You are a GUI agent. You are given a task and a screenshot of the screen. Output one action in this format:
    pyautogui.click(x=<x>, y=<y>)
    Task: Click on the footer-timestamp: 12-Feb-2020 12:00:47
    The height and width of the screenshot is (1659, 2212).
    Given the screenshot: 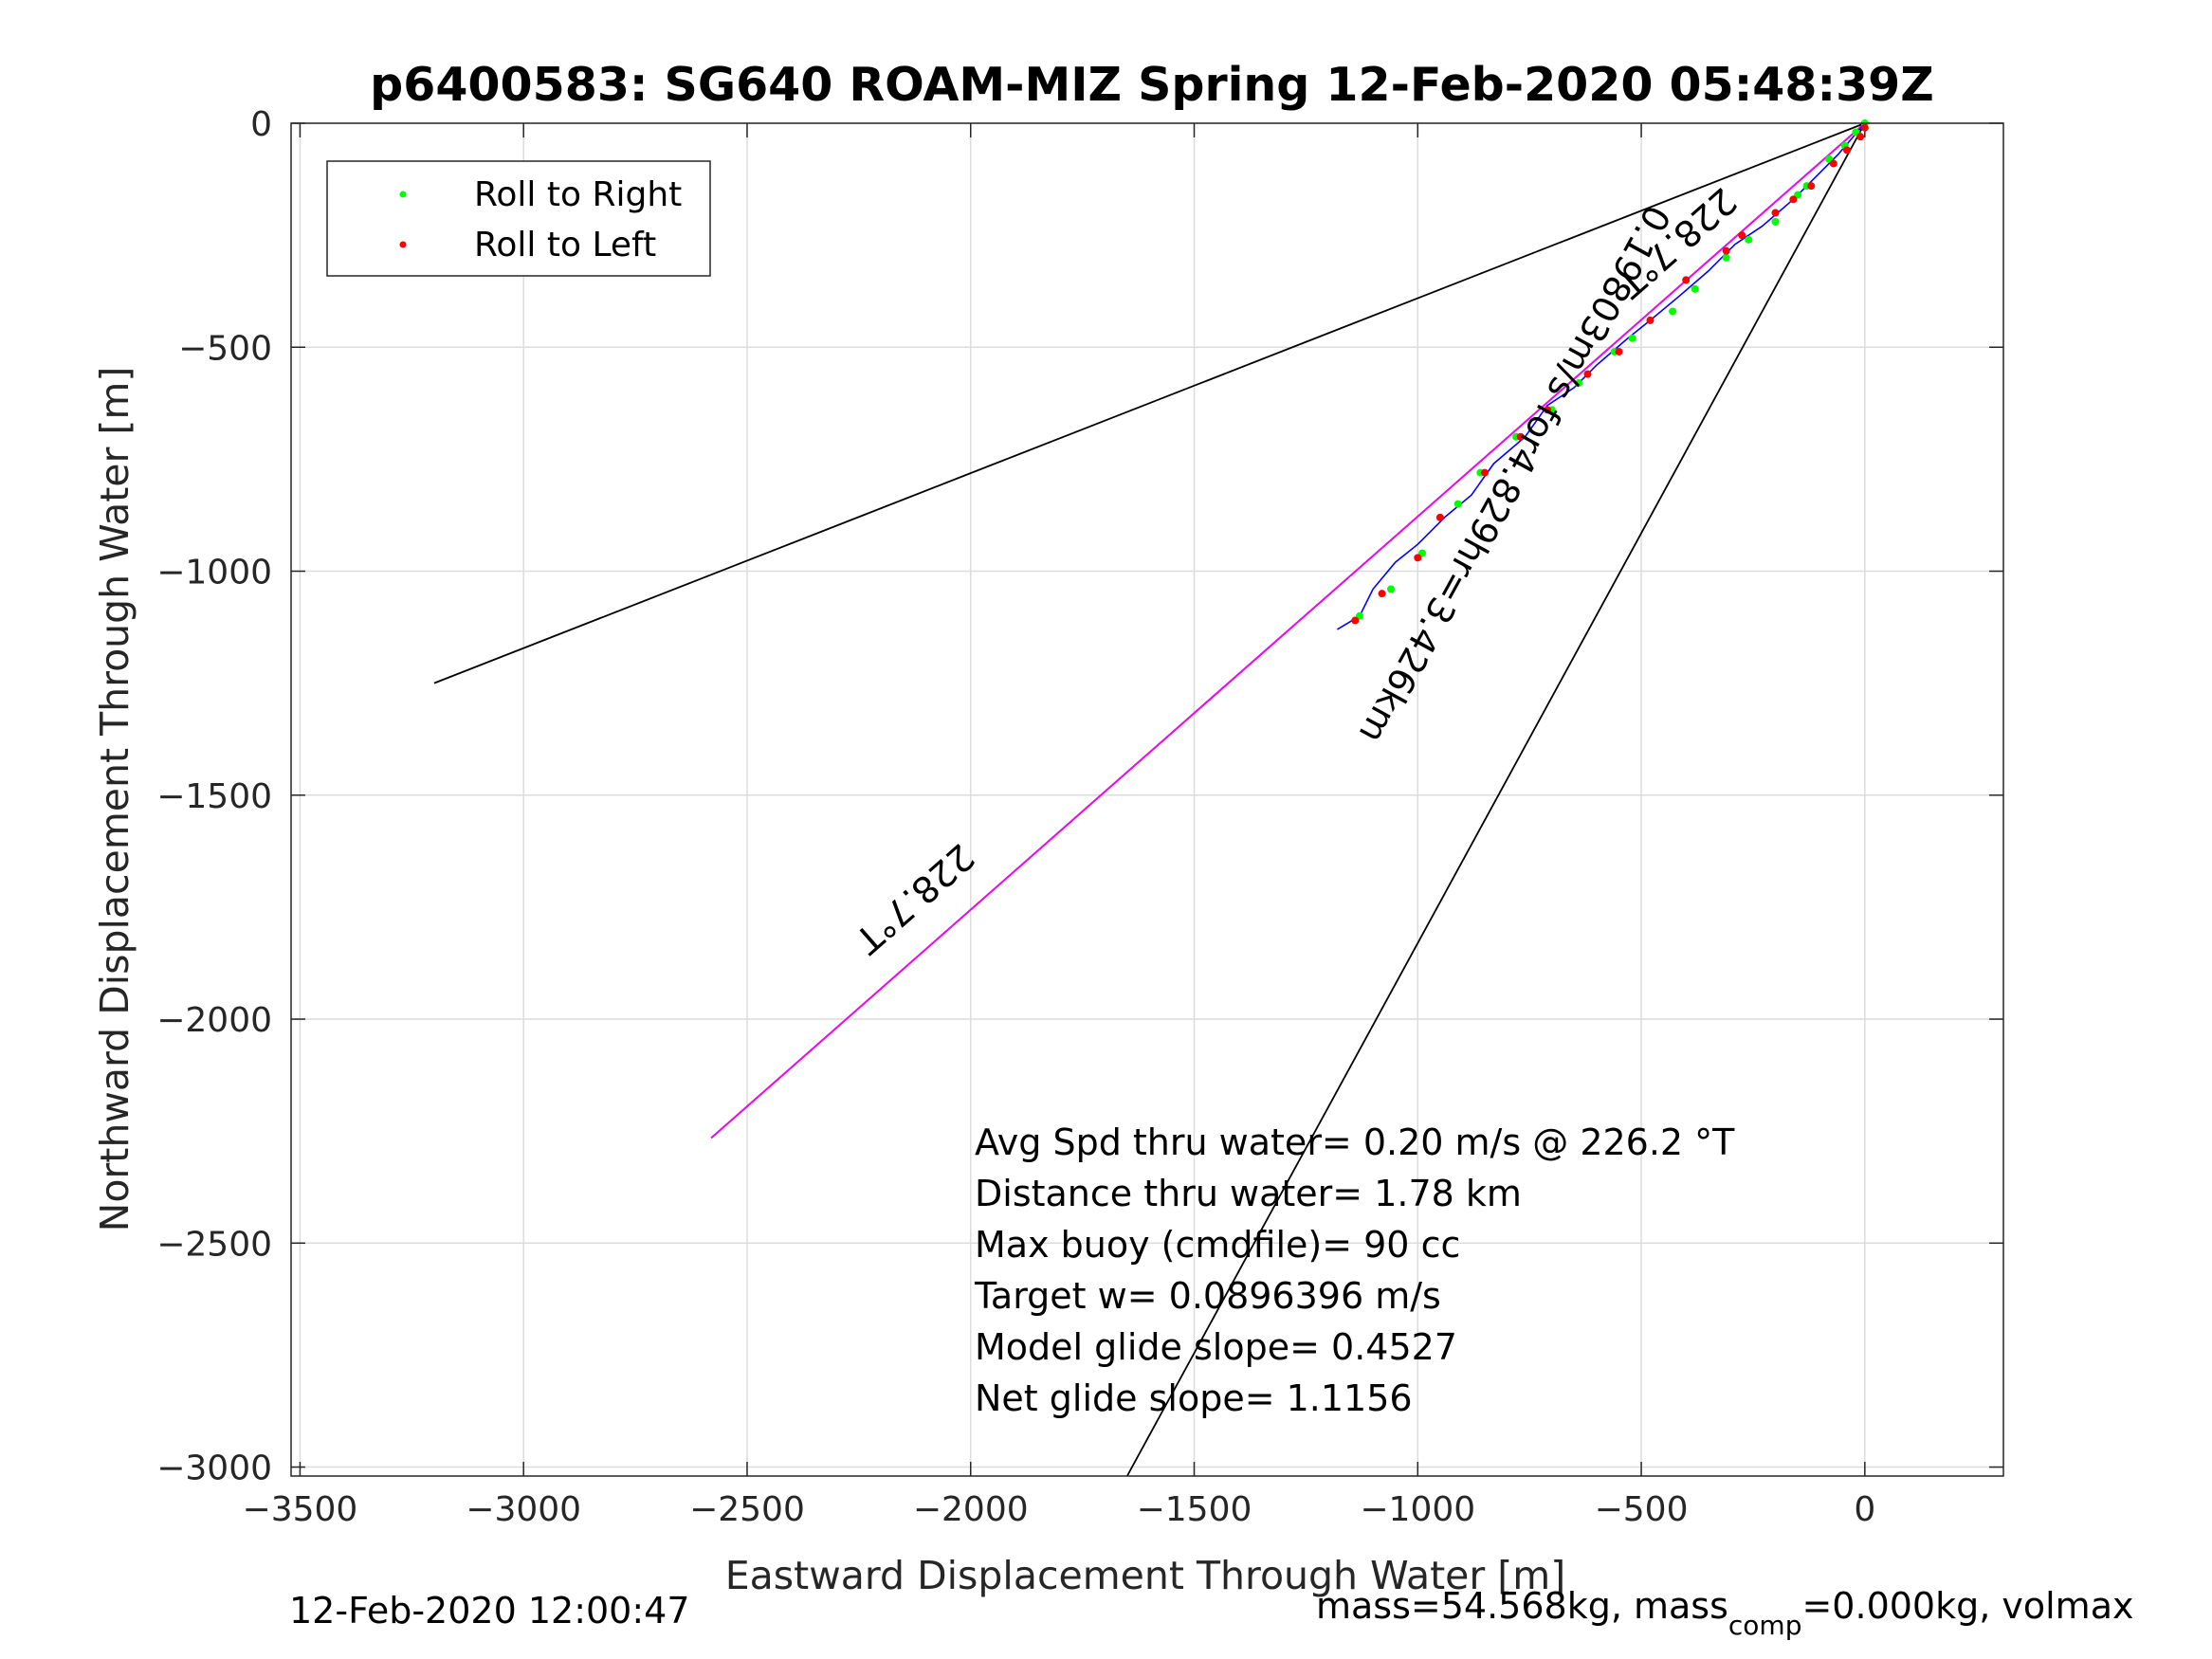 What is the action you would take?
    pyautogui.click(x=489, y=1611)
    